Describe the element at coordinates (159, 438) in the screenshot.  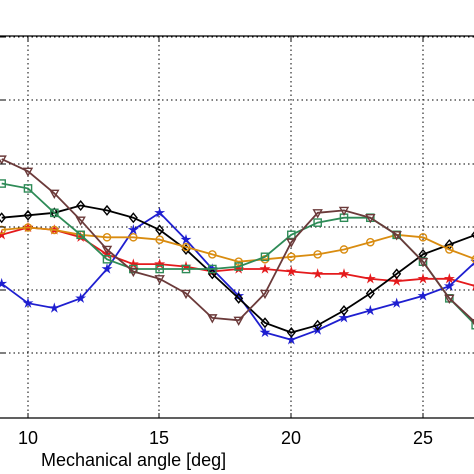
I see `x-tick-label: 15` at that location.